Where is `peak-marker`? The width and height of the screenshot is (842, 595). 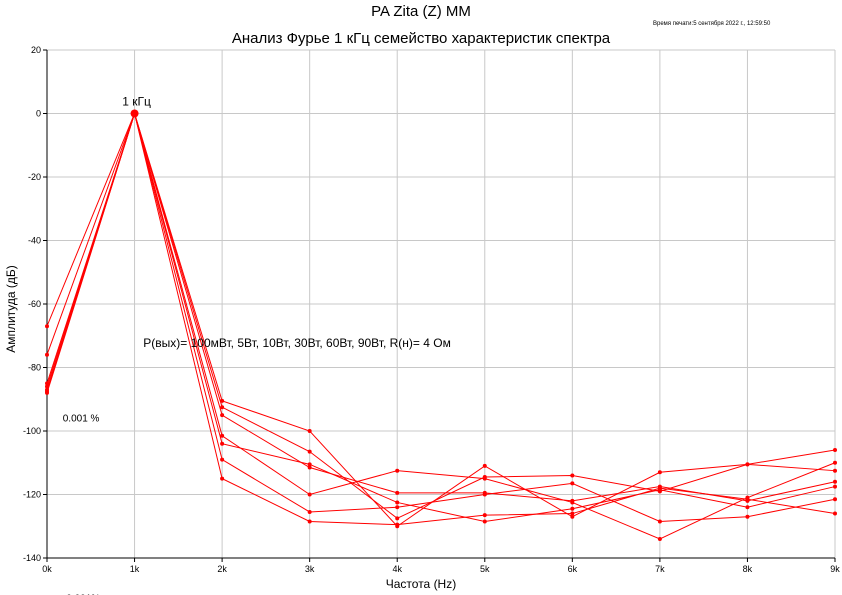
peak-marker is located at coordinates (134, 113).